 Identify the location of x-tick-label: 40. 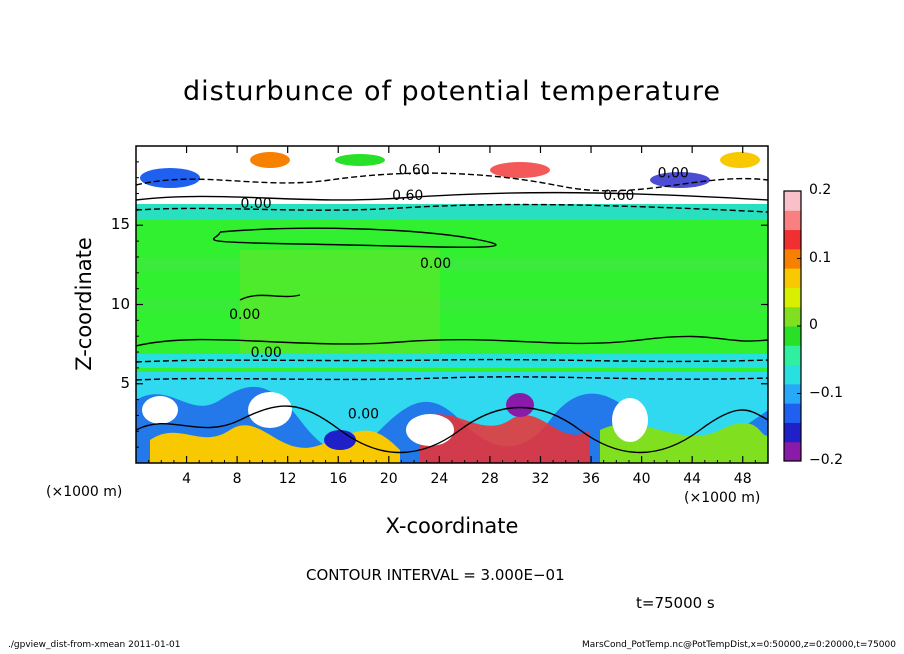
(641, 479).